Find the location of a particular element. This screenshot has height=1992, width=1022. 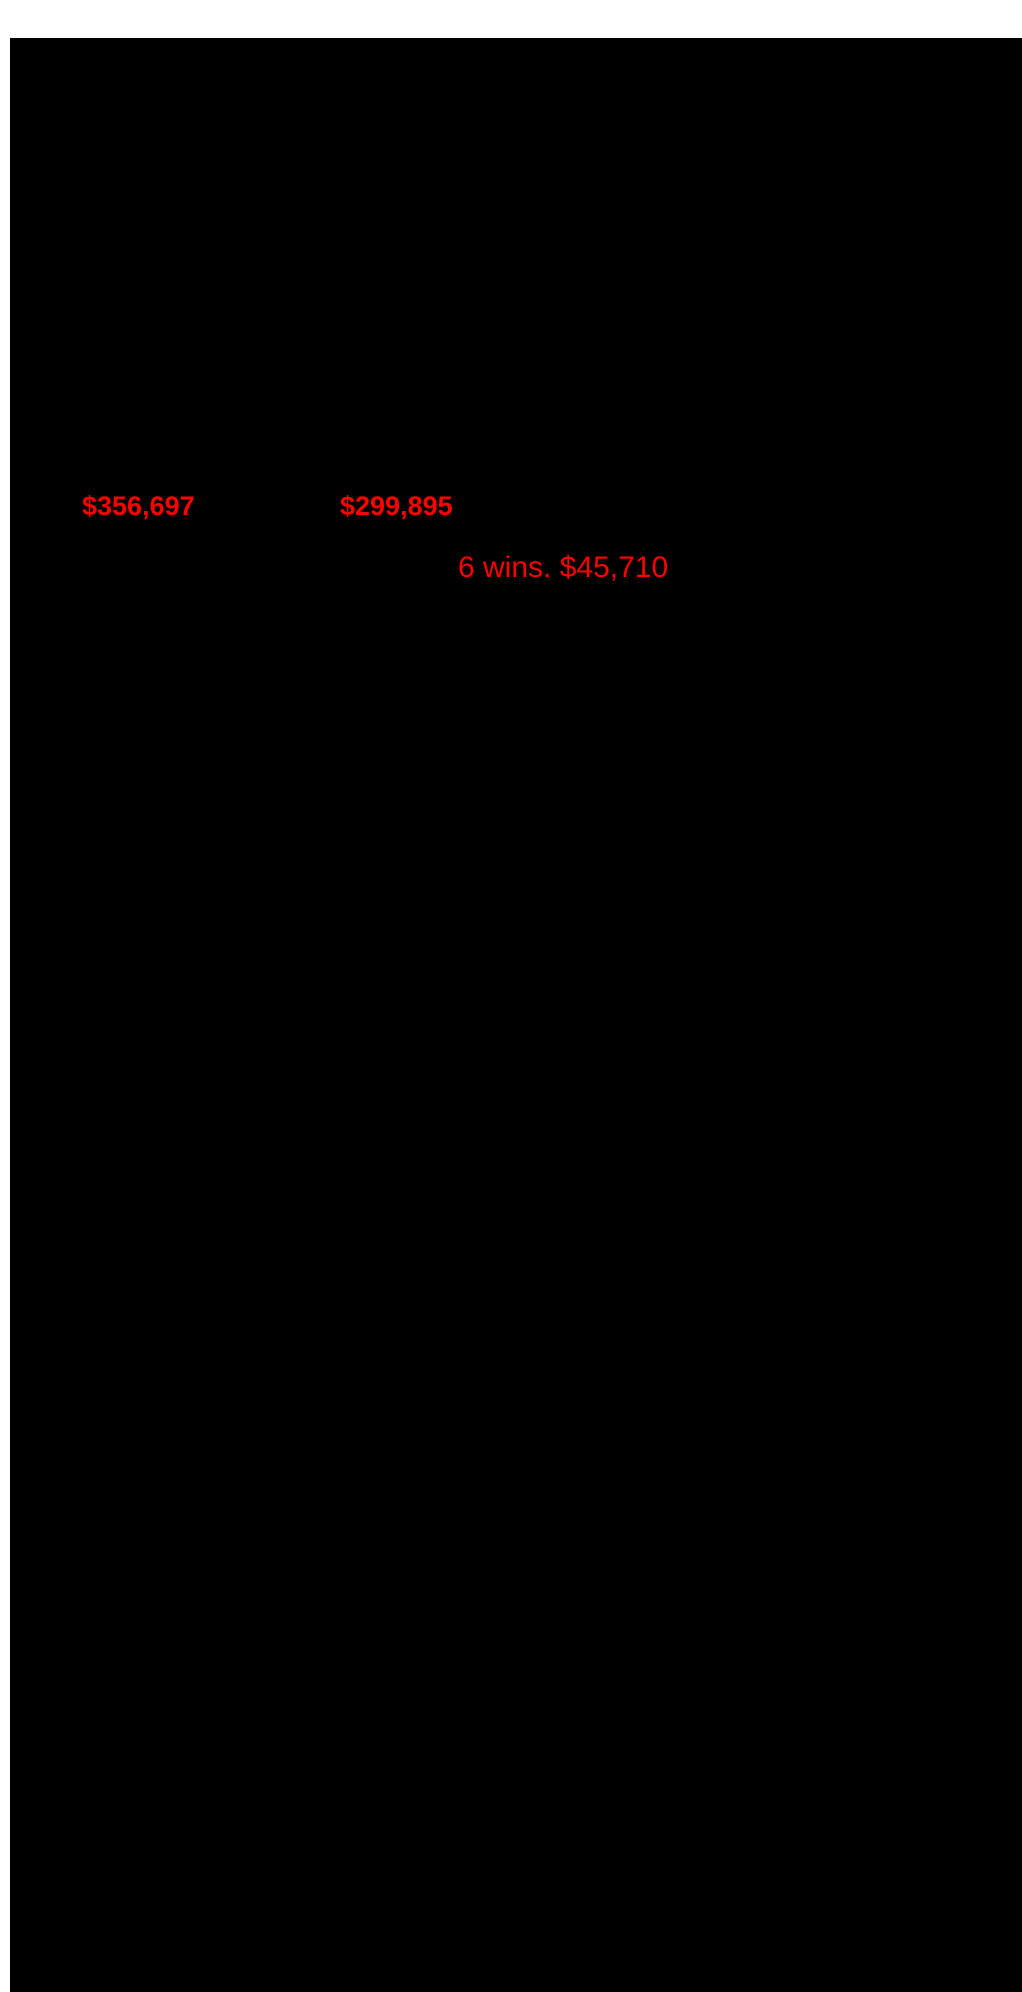

wins-summary-label: 6 wins. $45,710 is located at coordinates (563, 567).